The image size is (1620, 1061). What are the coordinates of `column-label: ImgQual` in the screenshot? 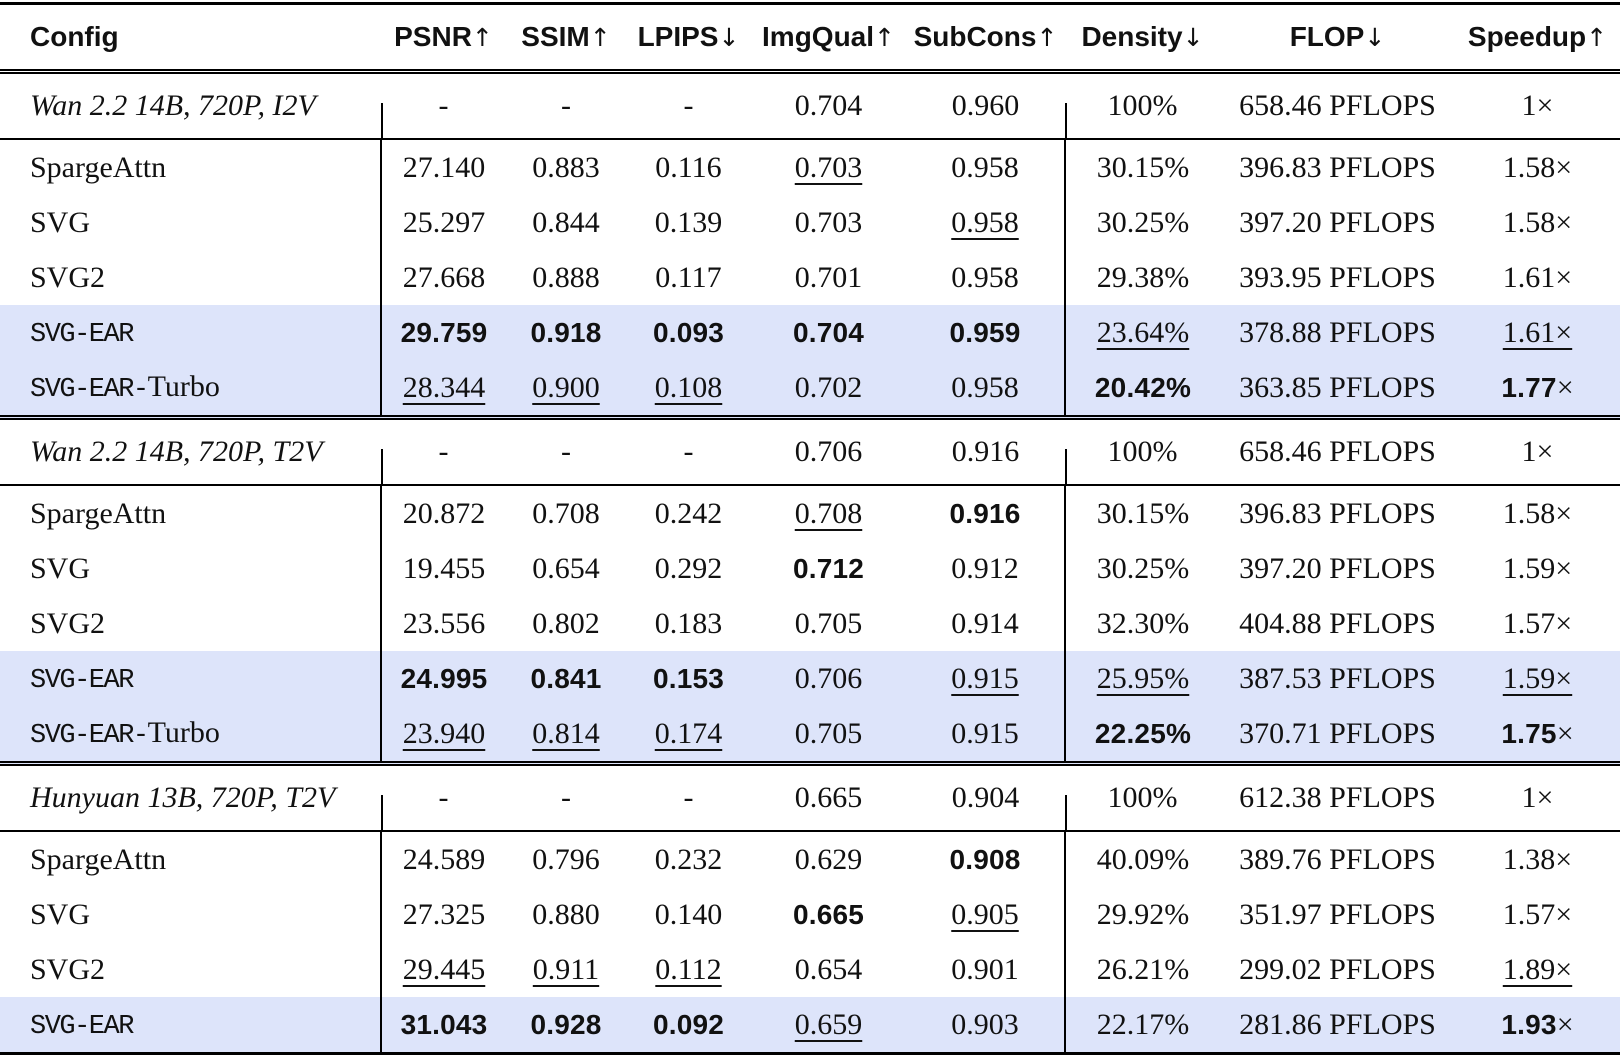 It's located at (818, 36).